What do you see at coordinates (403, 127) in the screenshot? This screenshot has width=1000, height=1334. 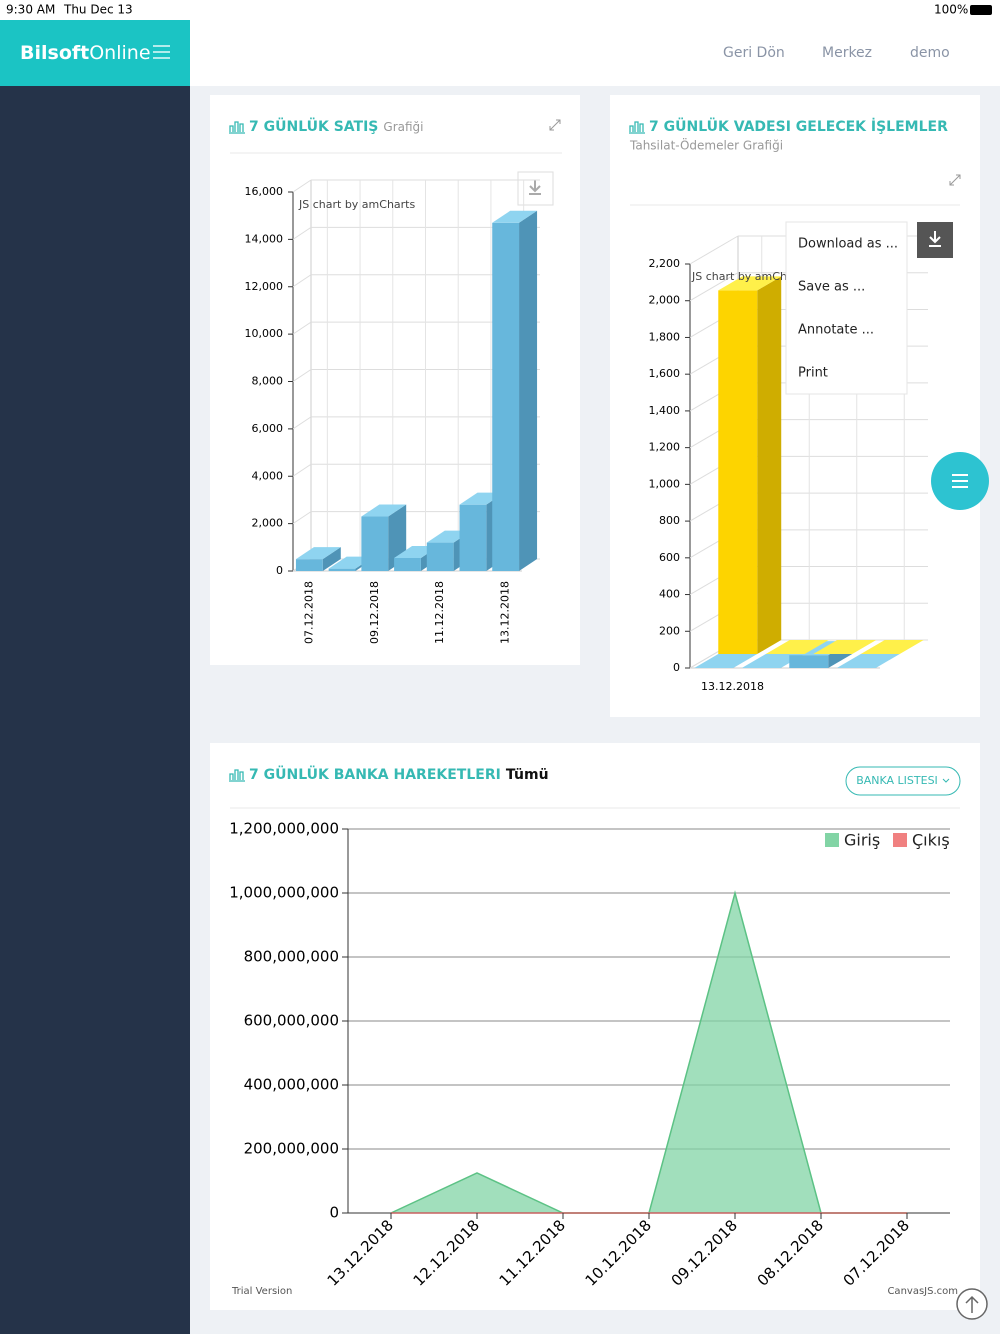 I see `chart-subtitle: Grafiği` at bounding box center [403, 127].